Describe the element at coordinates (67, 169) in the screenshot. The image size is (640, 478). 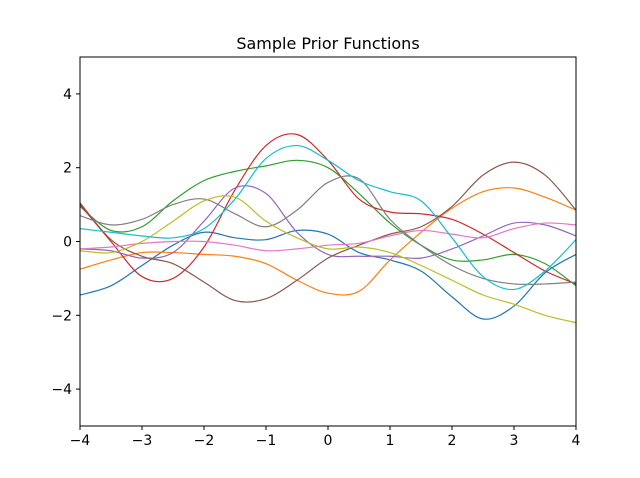
I see `y-tick-label: 2` at that location.